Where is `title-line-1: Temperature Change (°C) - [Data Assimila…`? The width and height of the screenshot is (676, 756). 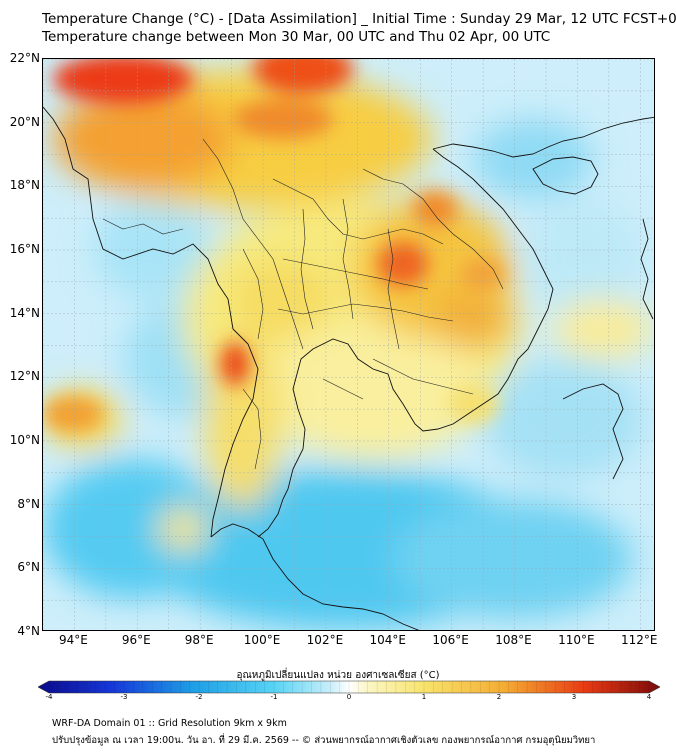 title-line-1: Temperature Change (°C) - [Data Assimila… is located at coordinates (359, 19).